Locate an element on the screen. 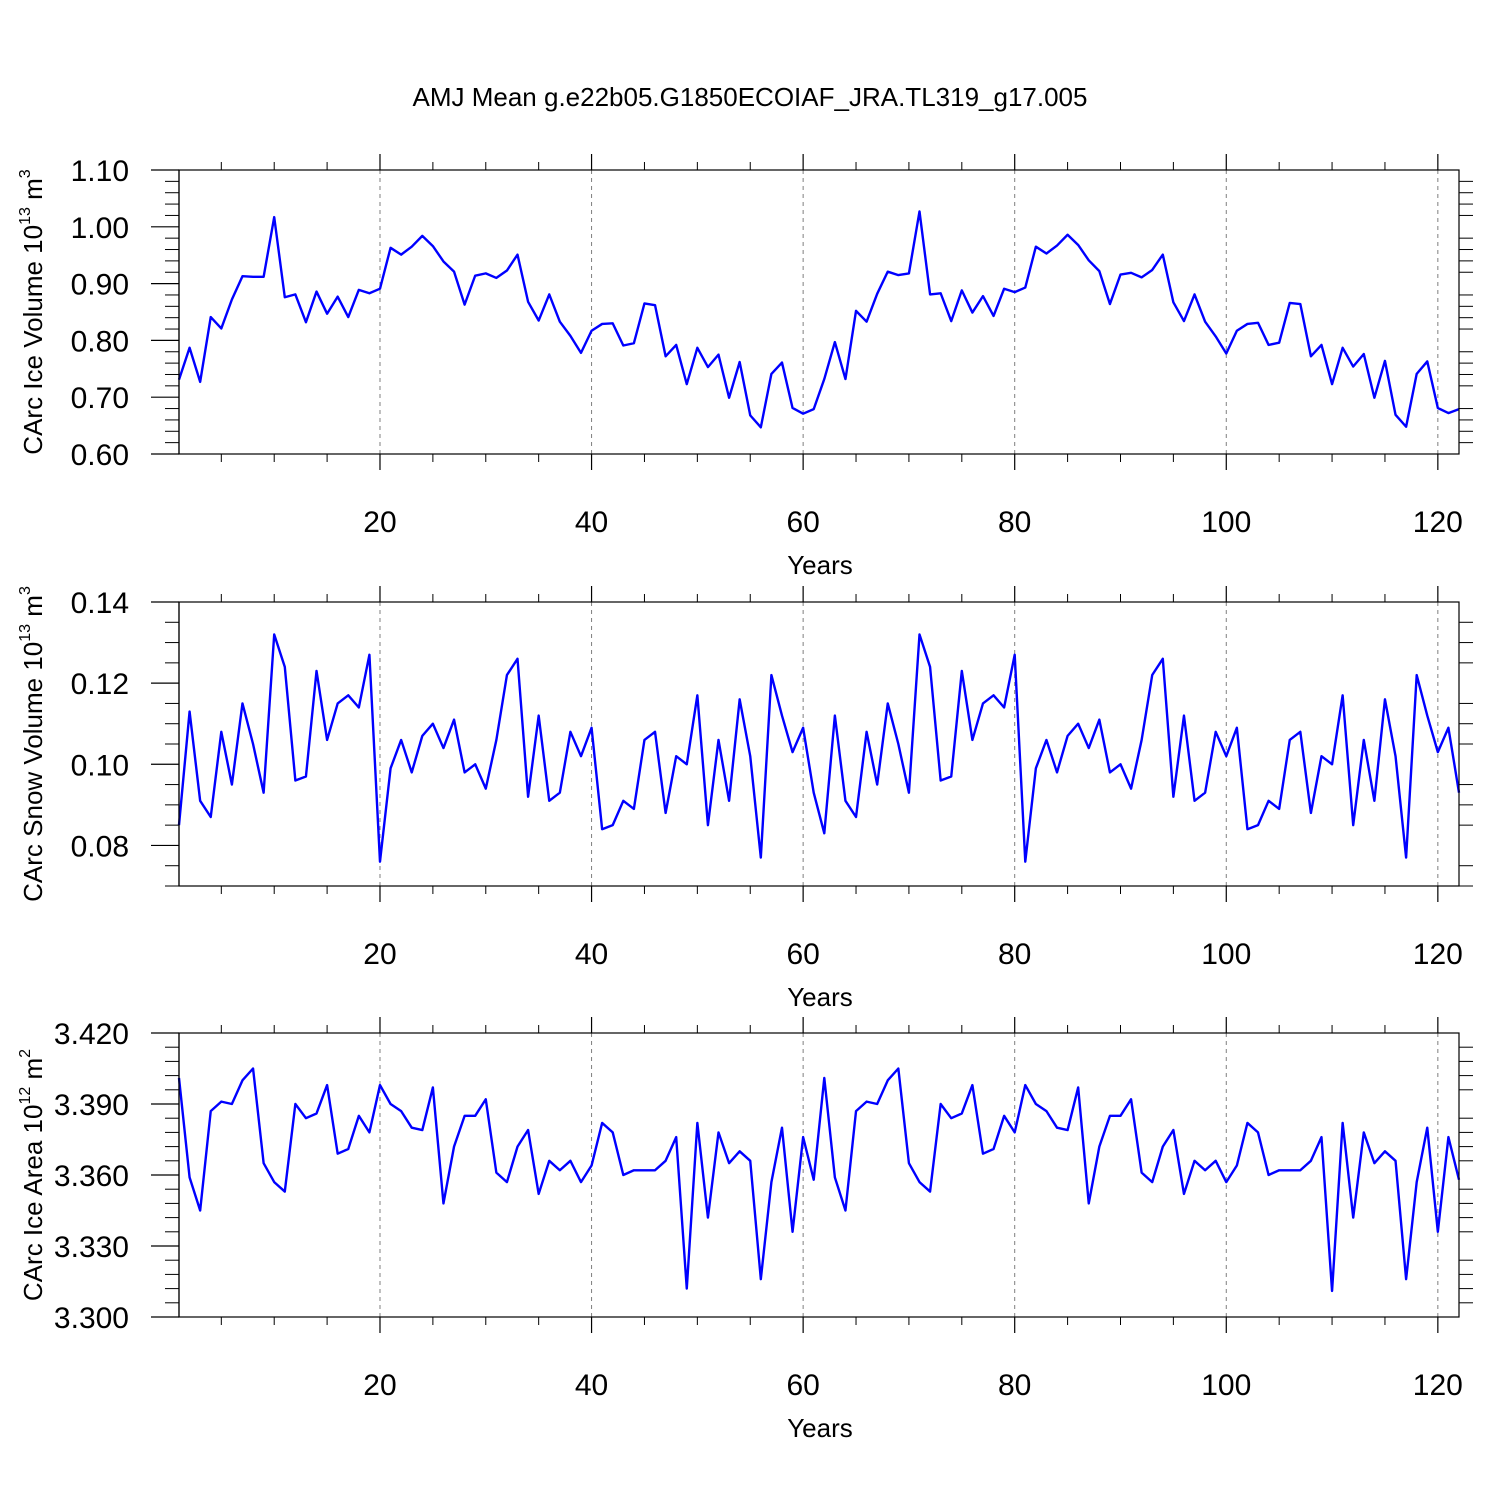 Image resolution: width=1500 pixels, height=1500 pixels. y-axis-label: CArc Ice Volume 1013 m3 is located at coordinates (32, 311).